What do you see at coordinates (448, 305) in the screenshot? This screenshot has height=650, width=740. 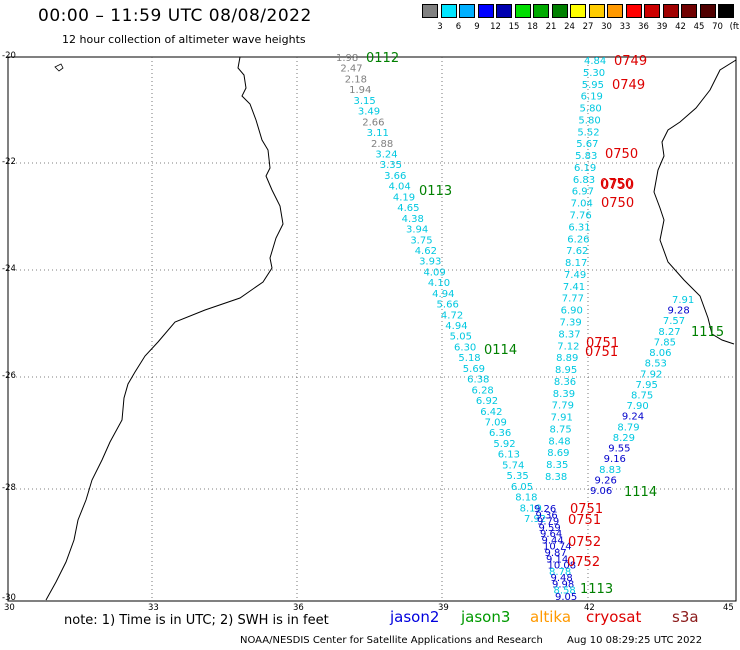 I see `wave-height-value: 5.66` at bounding box center [448, 305].